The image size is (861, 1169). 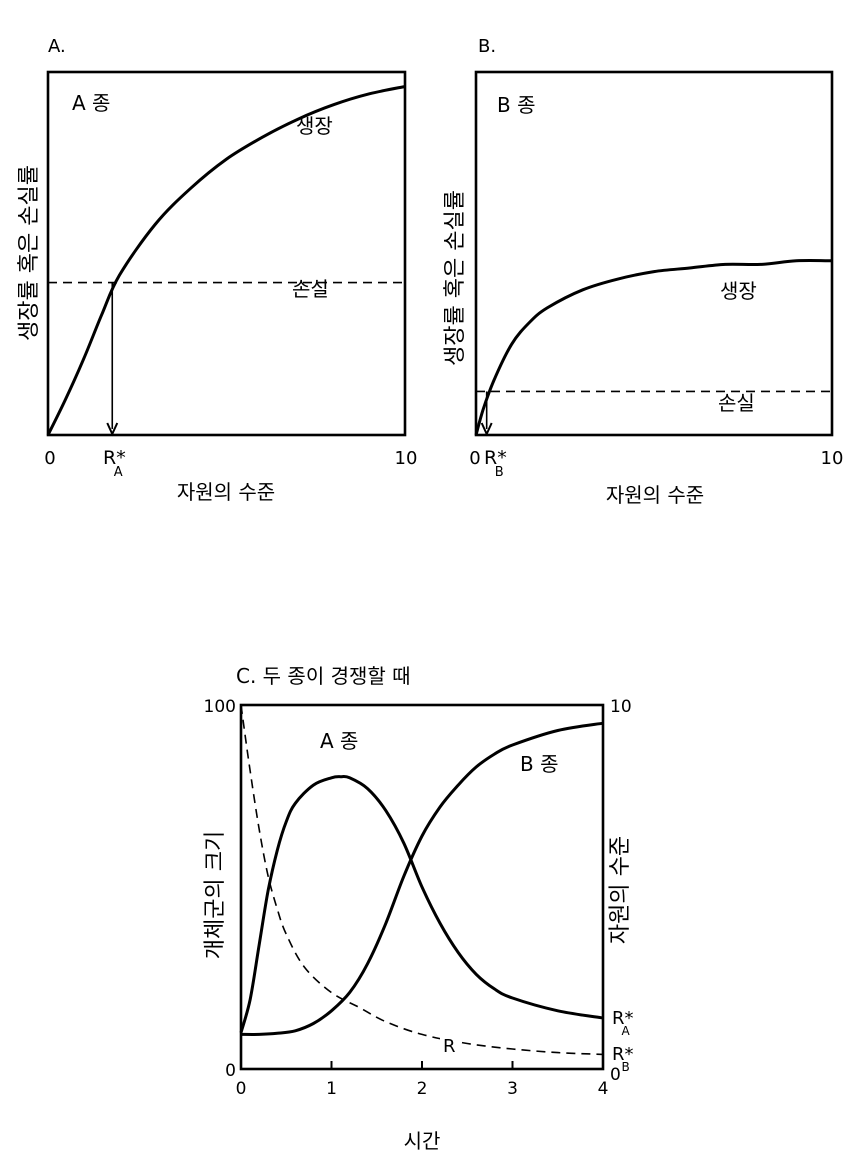 I want to click on panel-c-rstar-a-label: R* A, so click(x=623, y=1023).